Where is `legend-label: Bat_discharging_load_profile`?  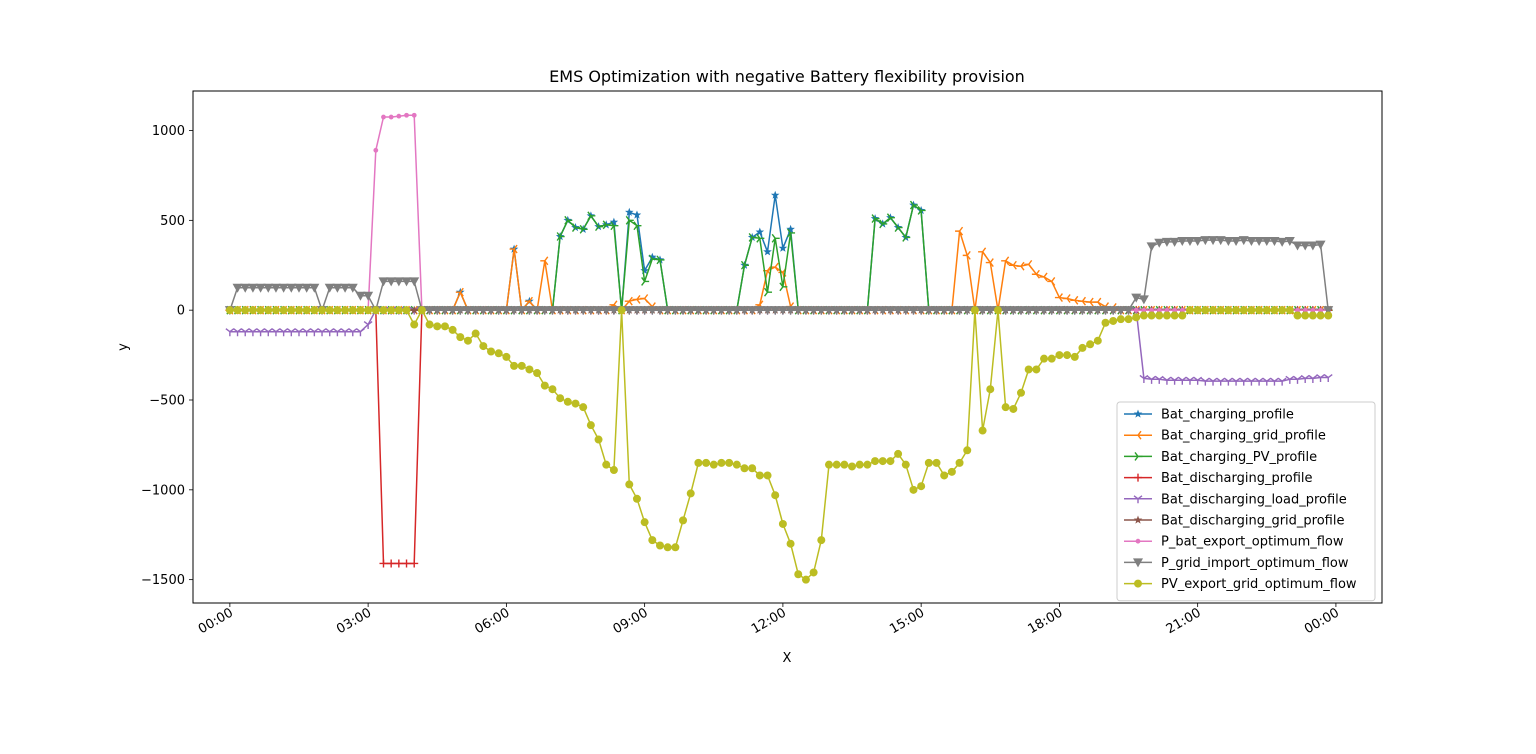 legend-label: Bat_discharging_load_profile is located at coordinates (1254, 499).